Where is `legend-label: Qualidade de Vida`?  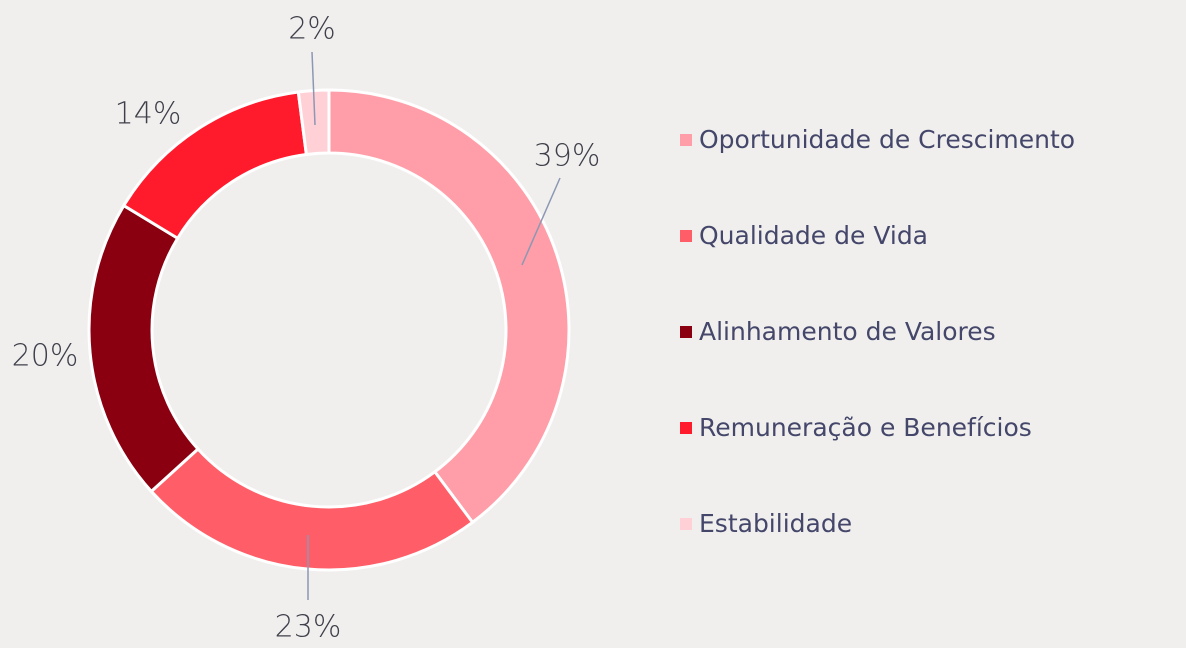 legend-label: Qualidade de Vida is located at coordinates (813, 235).